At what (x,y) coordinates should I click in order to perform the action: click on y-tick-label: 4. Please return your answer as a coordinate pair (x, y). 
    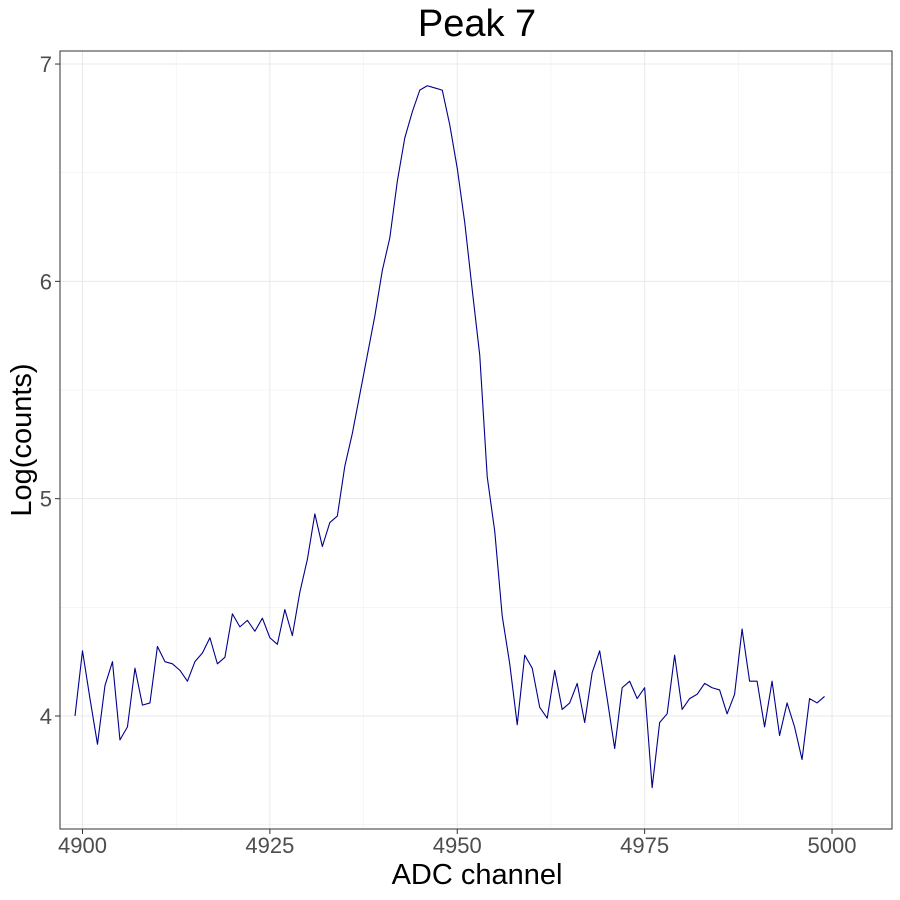
    Looking at the image, I should click on (46, 716).